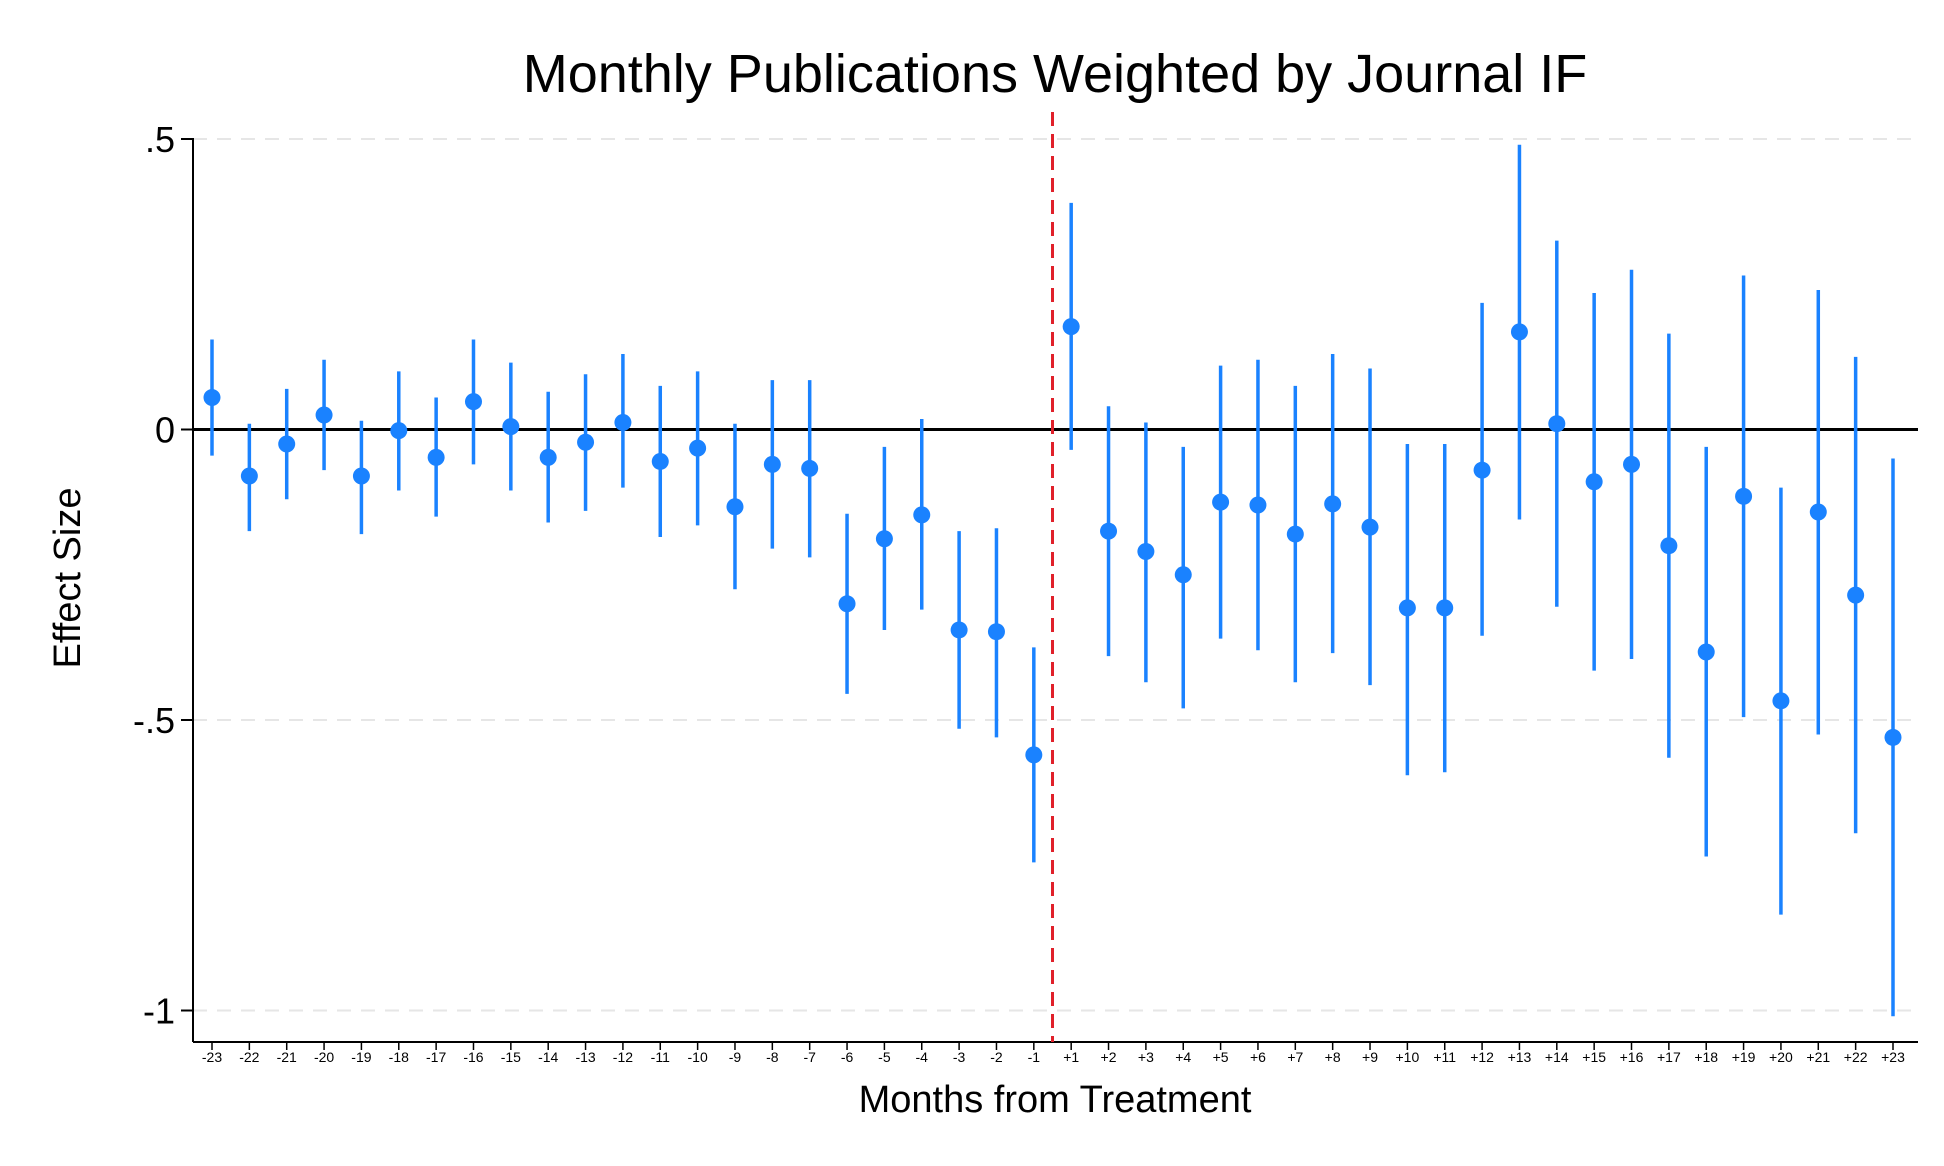 This screenshot has height=1166, width=1944. I want to click on y-tick-label: 0, so click(165, 430).